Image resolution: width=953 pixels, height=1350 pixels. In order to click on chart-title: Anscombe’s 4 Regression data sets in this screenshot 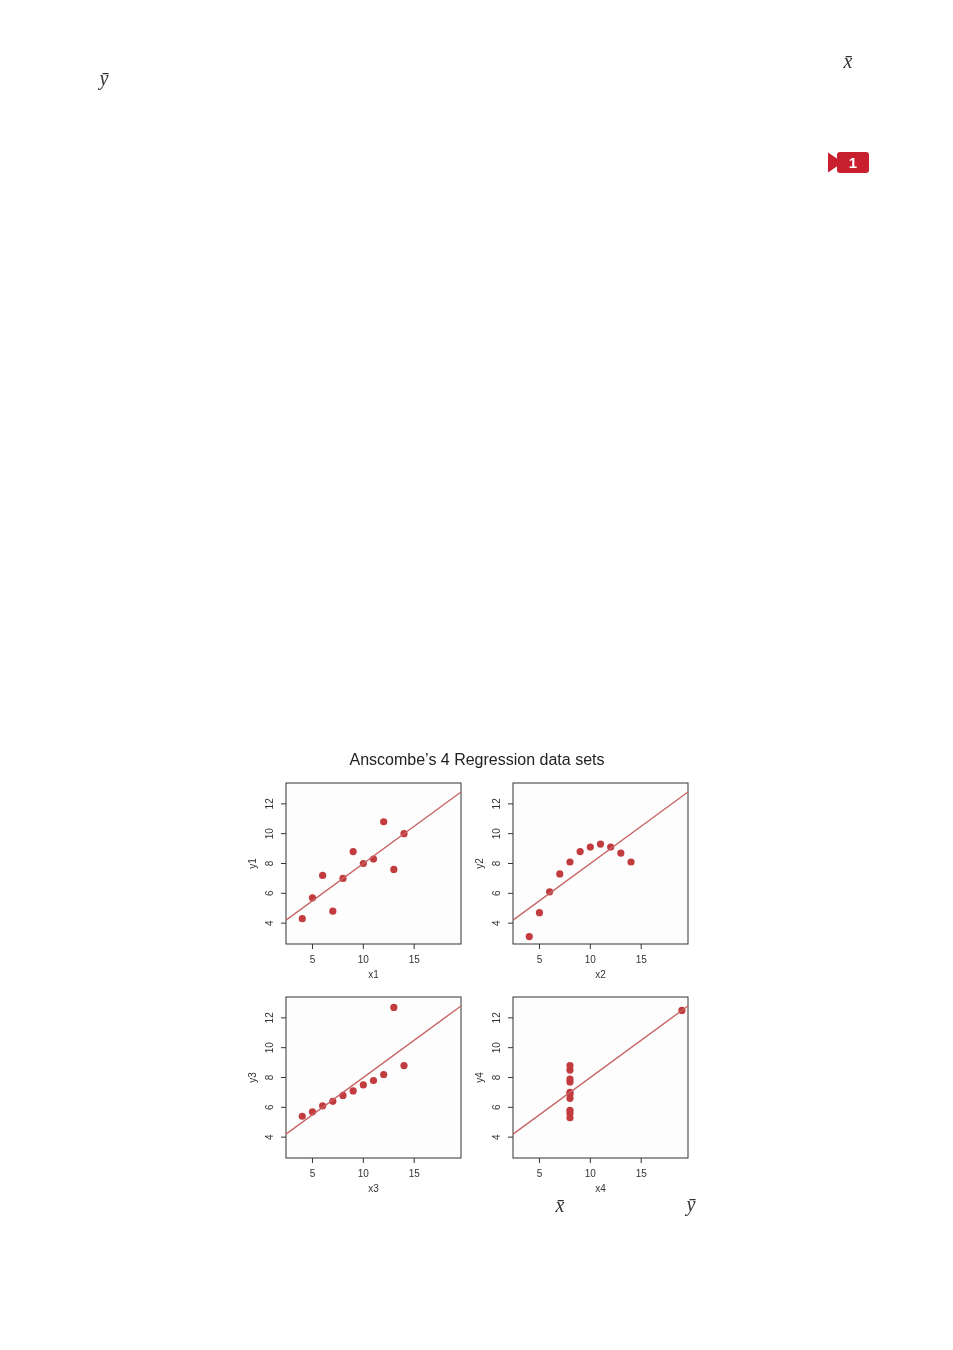, I will do `click(477, 759)`.